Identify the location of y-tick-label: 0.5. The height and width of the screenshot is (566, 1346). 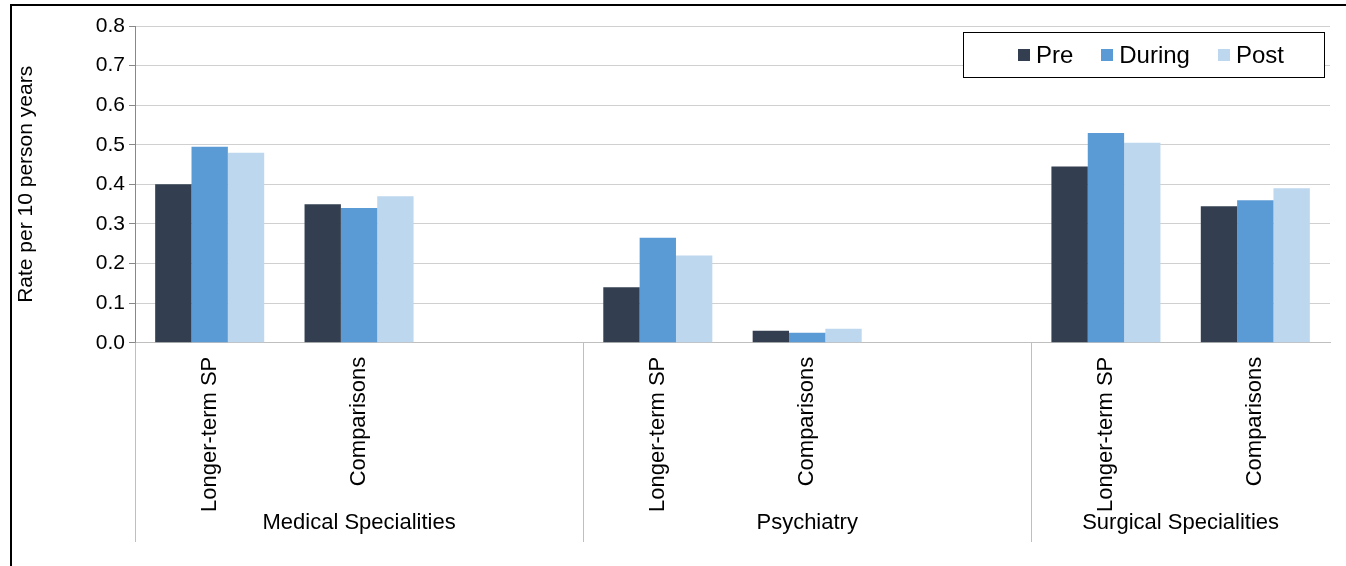
(110, 143).